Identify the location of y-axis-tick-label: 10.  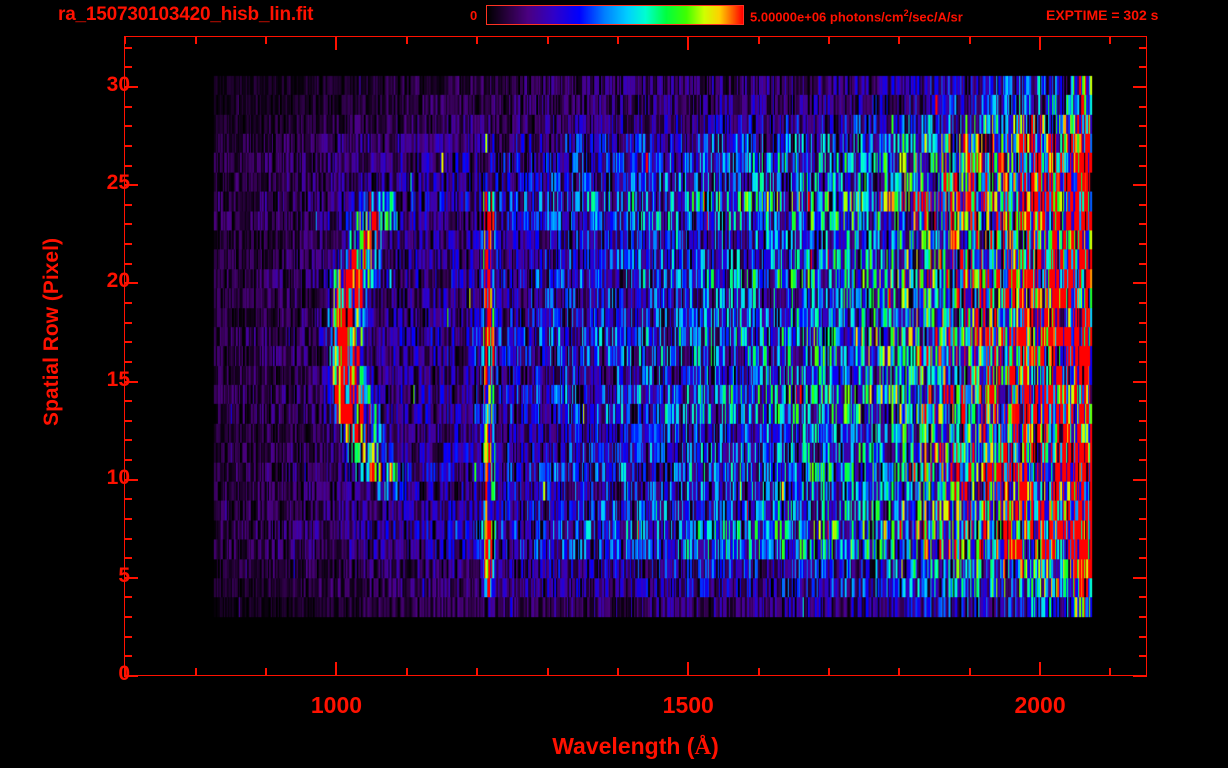
(118, 477).